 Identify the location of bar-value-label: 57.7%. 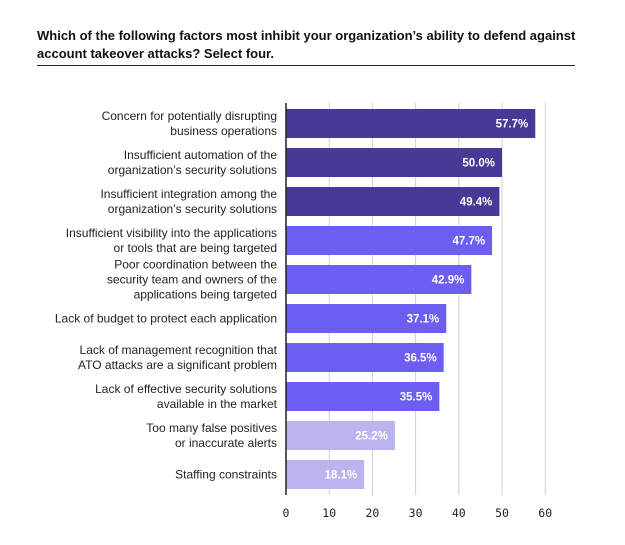
(512, 125).